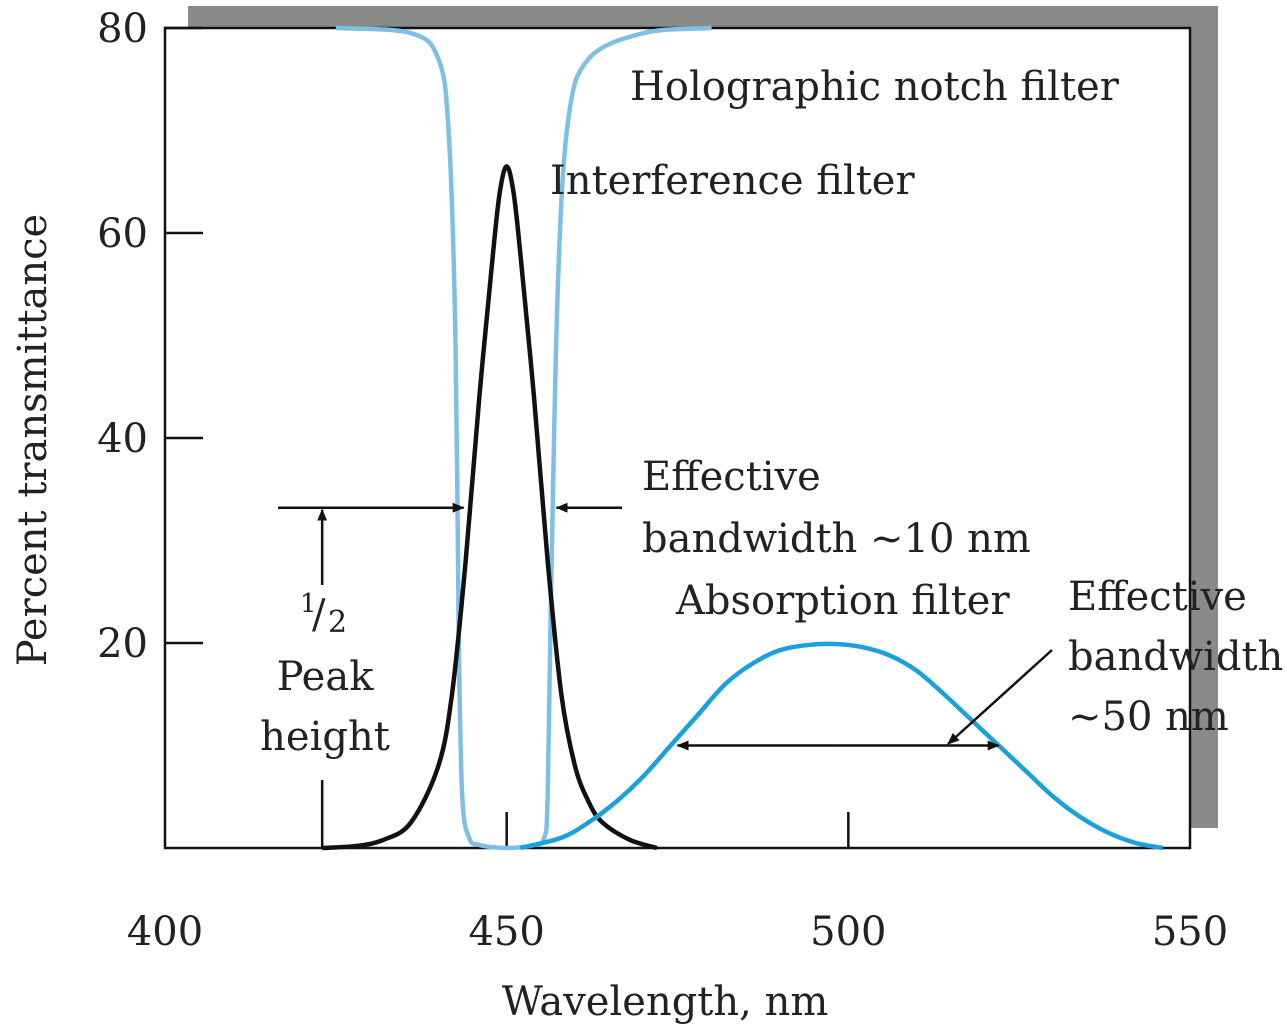 The height and width of the screenshot is (1028, 1287). I want to click on effective-bw-10-line2: bandwidth ~10 nm, so click(836, 539).